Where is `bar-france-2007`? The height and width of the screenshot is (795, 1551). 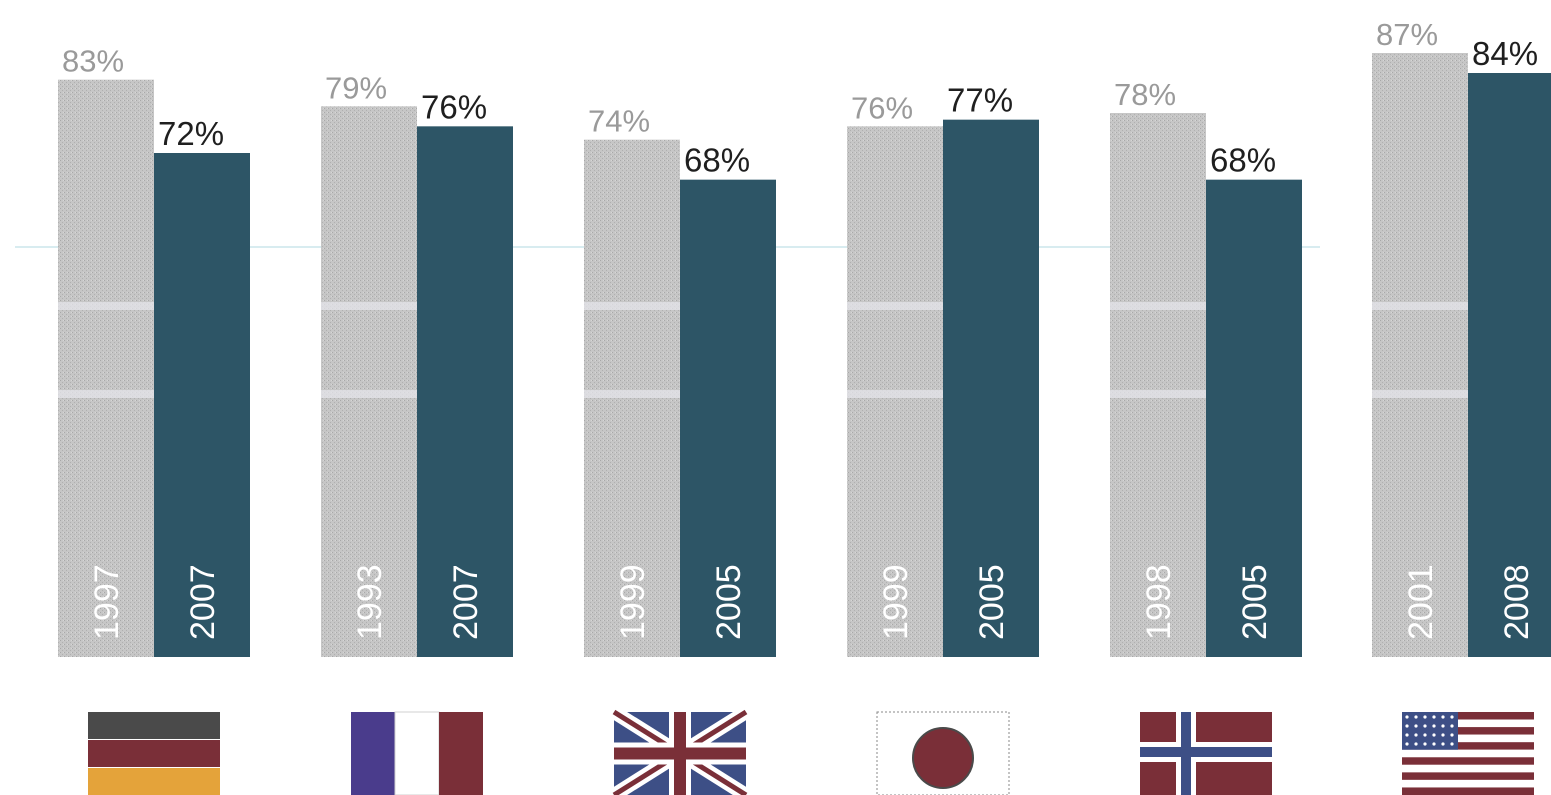 bar-france-2007 is located at coordinates (465, 392).